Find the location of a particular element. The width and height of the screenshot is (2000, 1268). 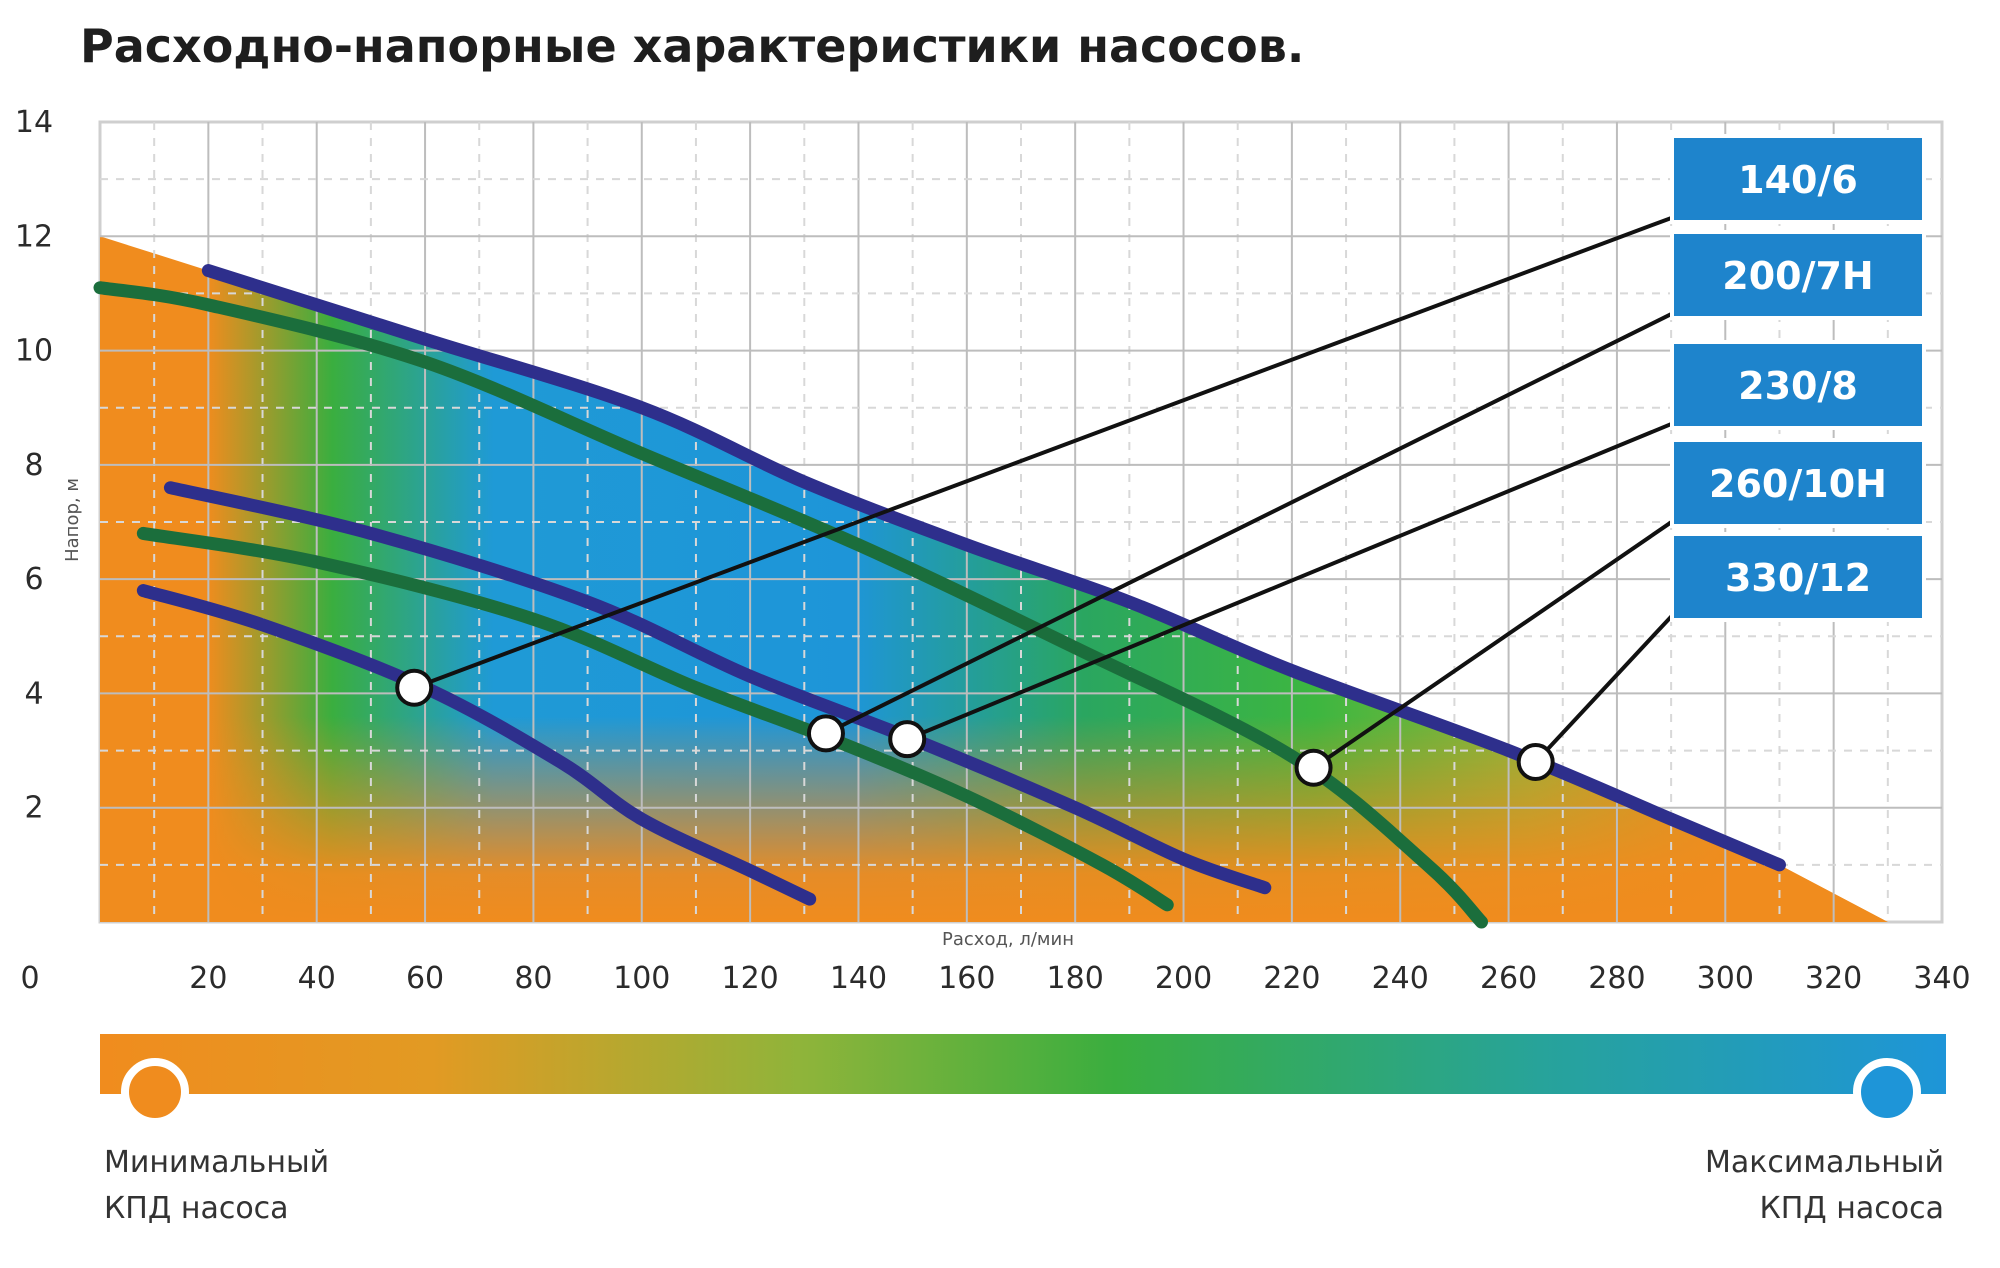

min-efficiency-label-line1: Минимальный is located at coordinates (216, 1162).